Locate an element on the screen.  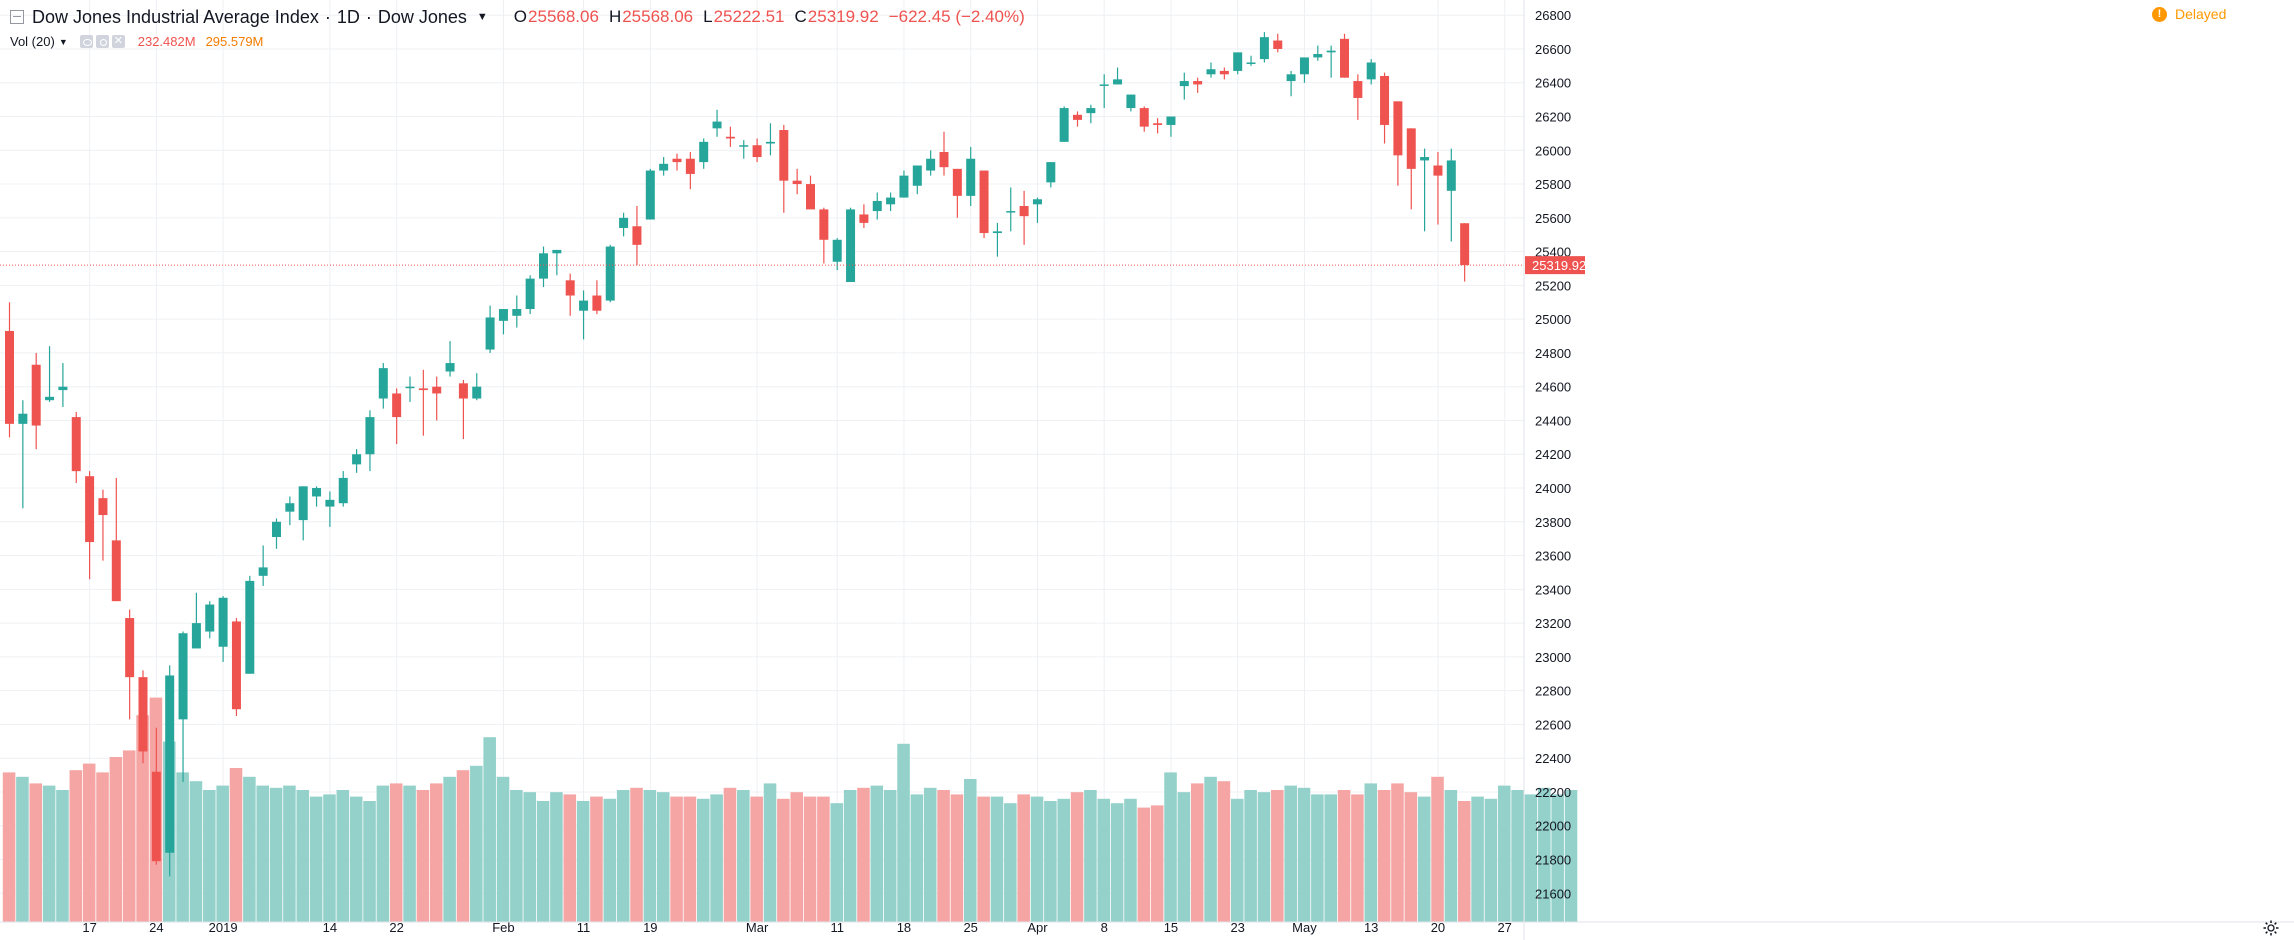
time-tick-label: 13 is located at coordinates (1371, 927).